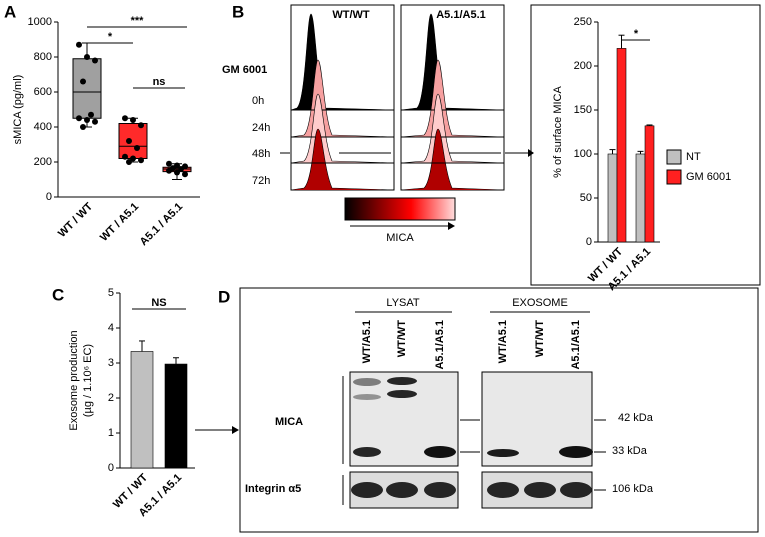  I want to click on significance-label: NS, so click(158, 303).